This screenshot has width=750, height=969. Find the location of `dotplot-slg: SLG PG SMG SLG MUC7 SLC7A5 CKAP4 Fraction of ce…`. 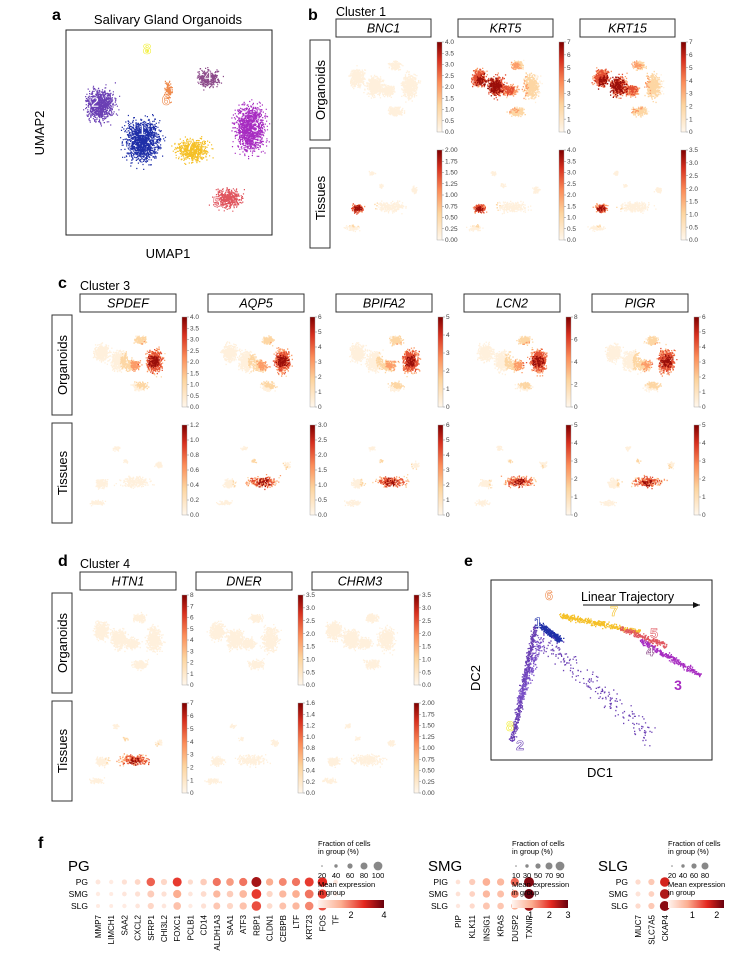

dotplot-slg: SLG PG SMG SLG MUC7 SLC7A5 CKAP4 Fraction of ce… is located at coordinates (661, 892).